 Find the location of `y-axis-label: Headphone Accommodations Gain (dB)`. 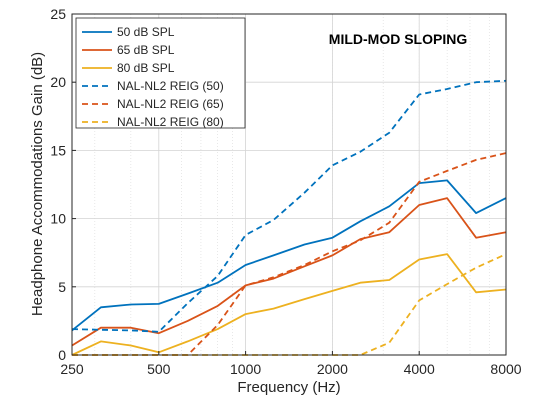

y-axis-label: Headphone Accommodations Gain (dB) is located at coordinates (37, 184).